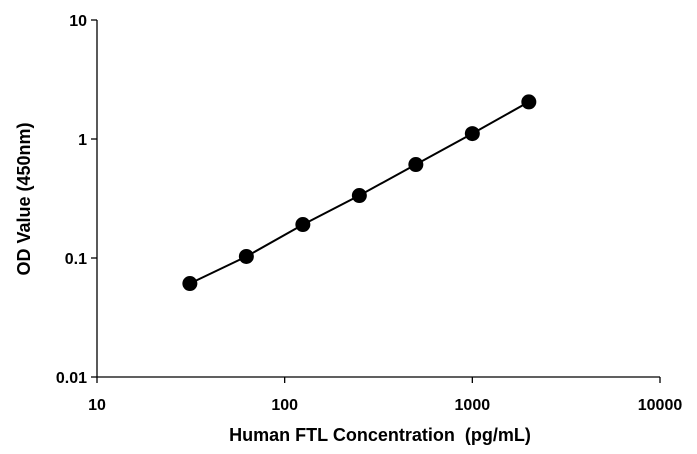  I want to click on y-tick-label: 0.01, so click(71, 378).